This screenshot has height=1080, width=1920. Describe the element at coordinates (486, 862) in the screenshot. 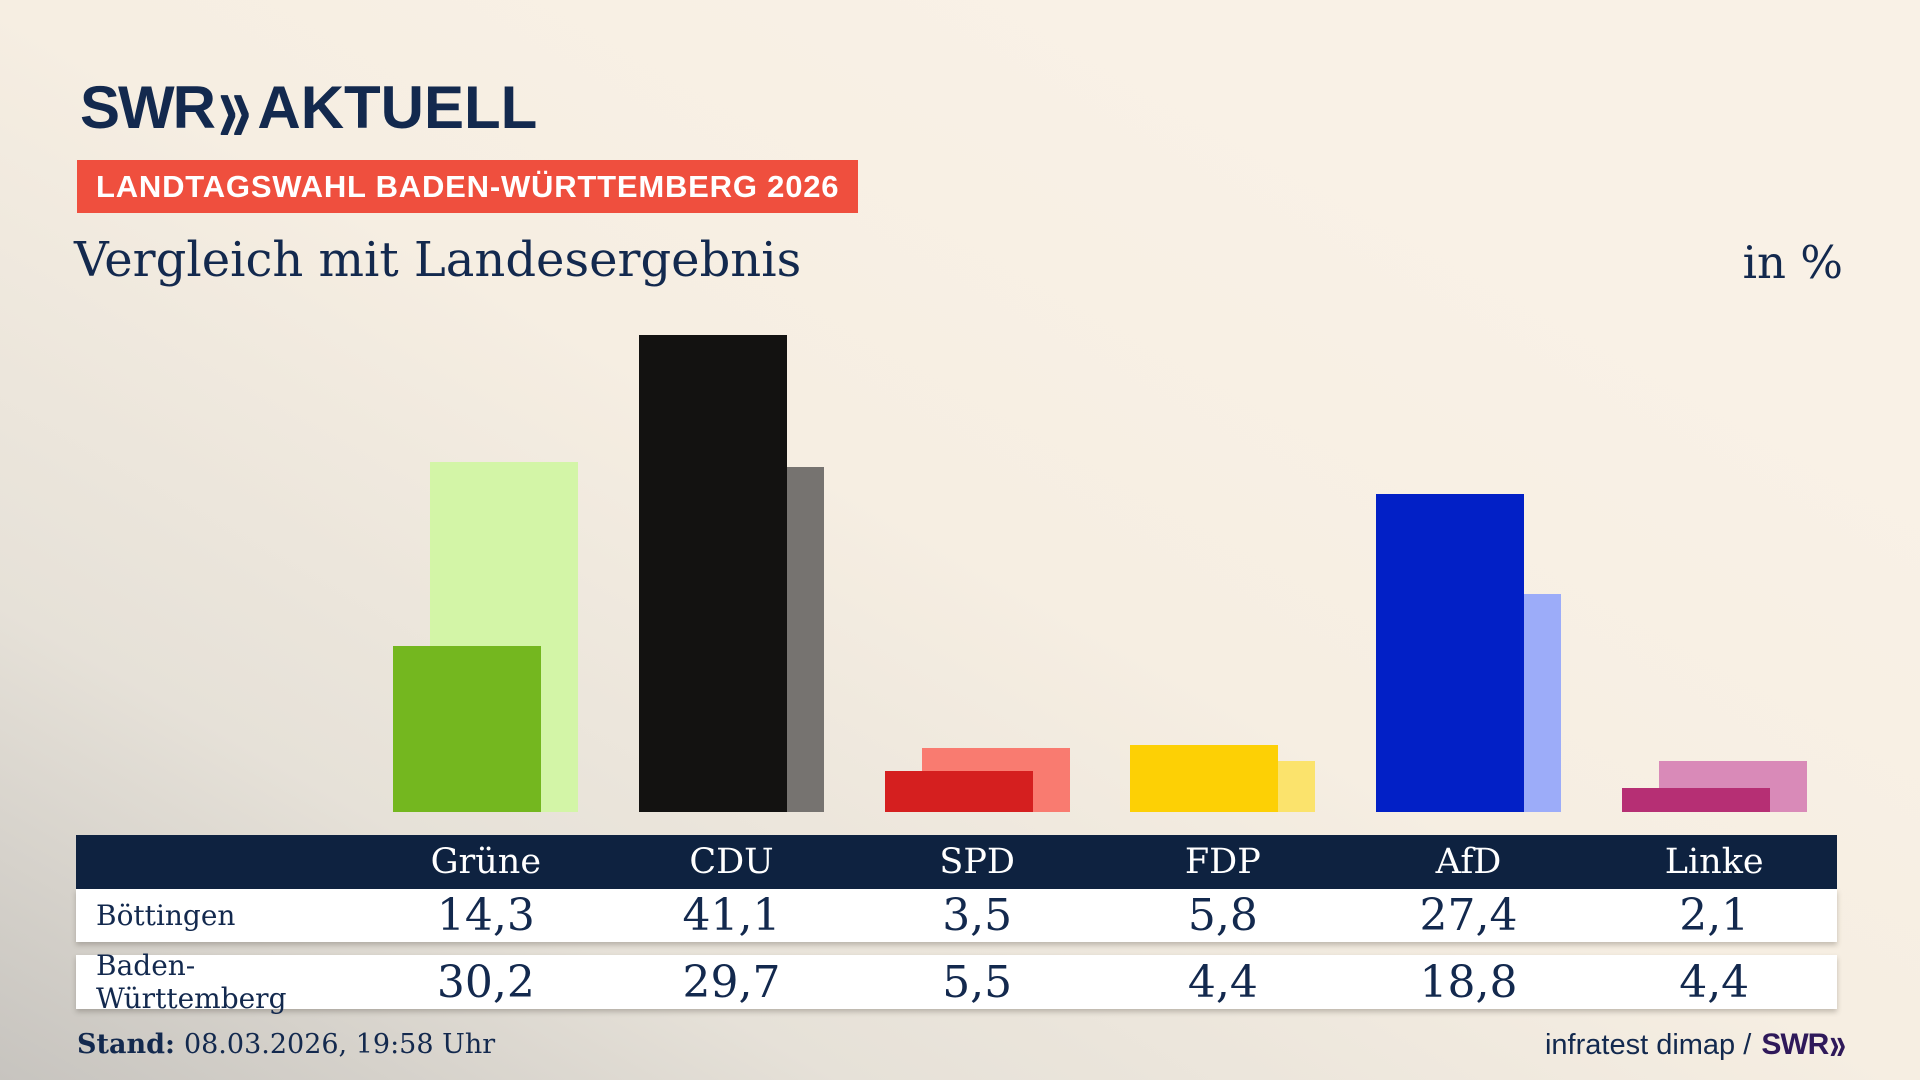

I see `party-header-gruene: Grüne` at that location.